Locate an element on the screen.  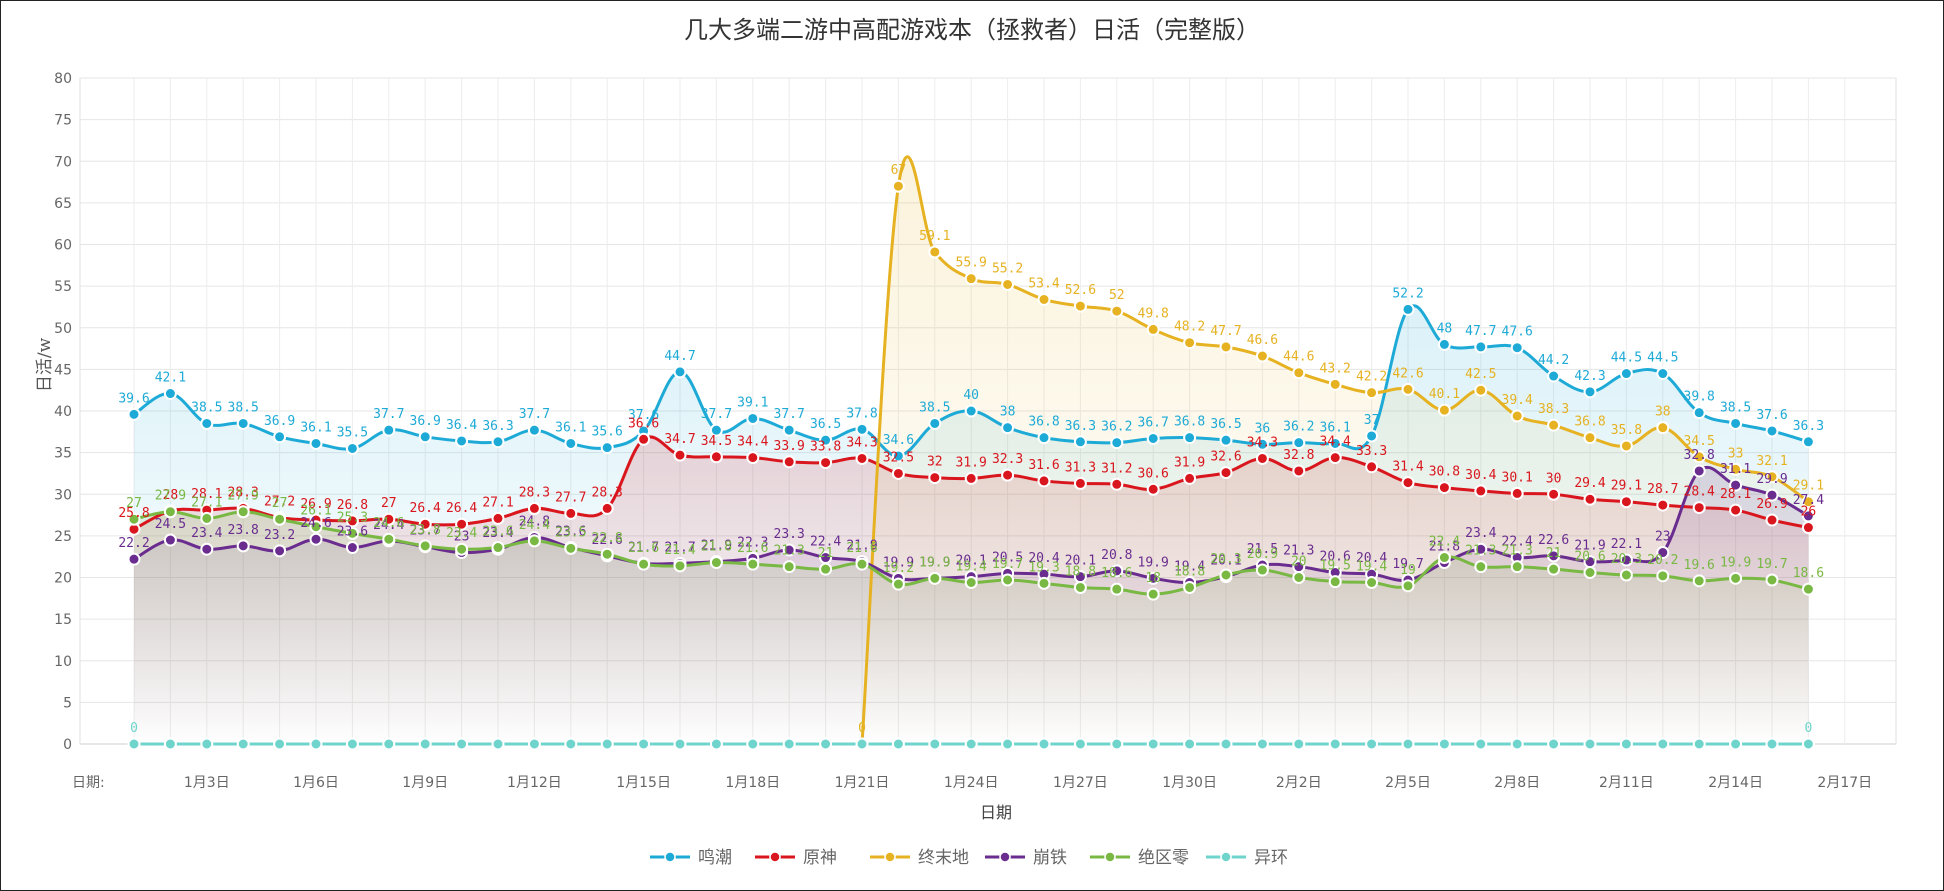
legend-item: 崩铁 is located at coordinates (1026, 858).